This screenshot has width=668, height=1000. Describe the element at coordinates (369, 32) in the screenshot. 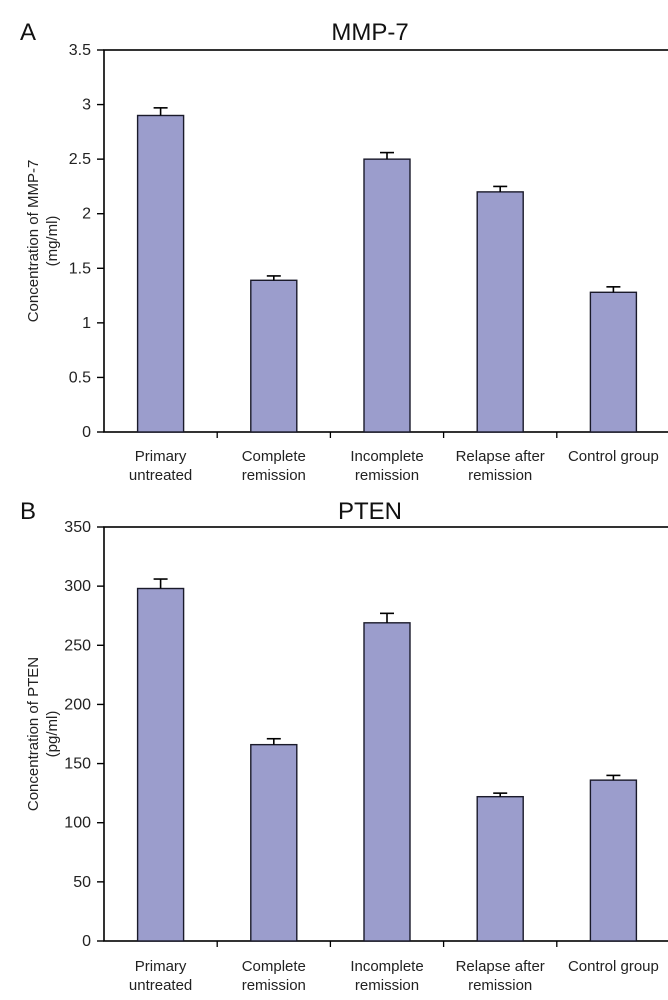

I see `chart-title: MMP-7` at that location.